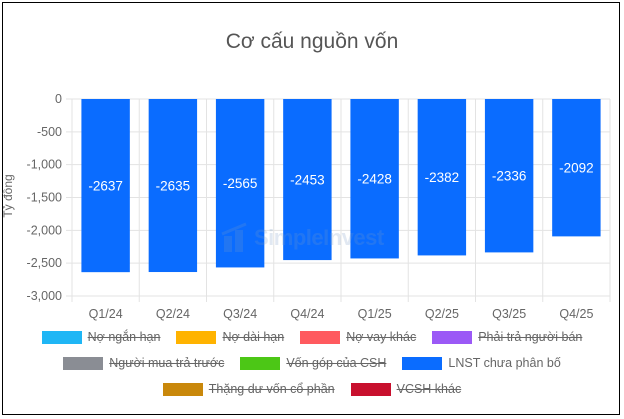 Image resolution: width=624 pixels, height=419 pixels. I want to click on bar-value-label: -2635, so click(173, 186).